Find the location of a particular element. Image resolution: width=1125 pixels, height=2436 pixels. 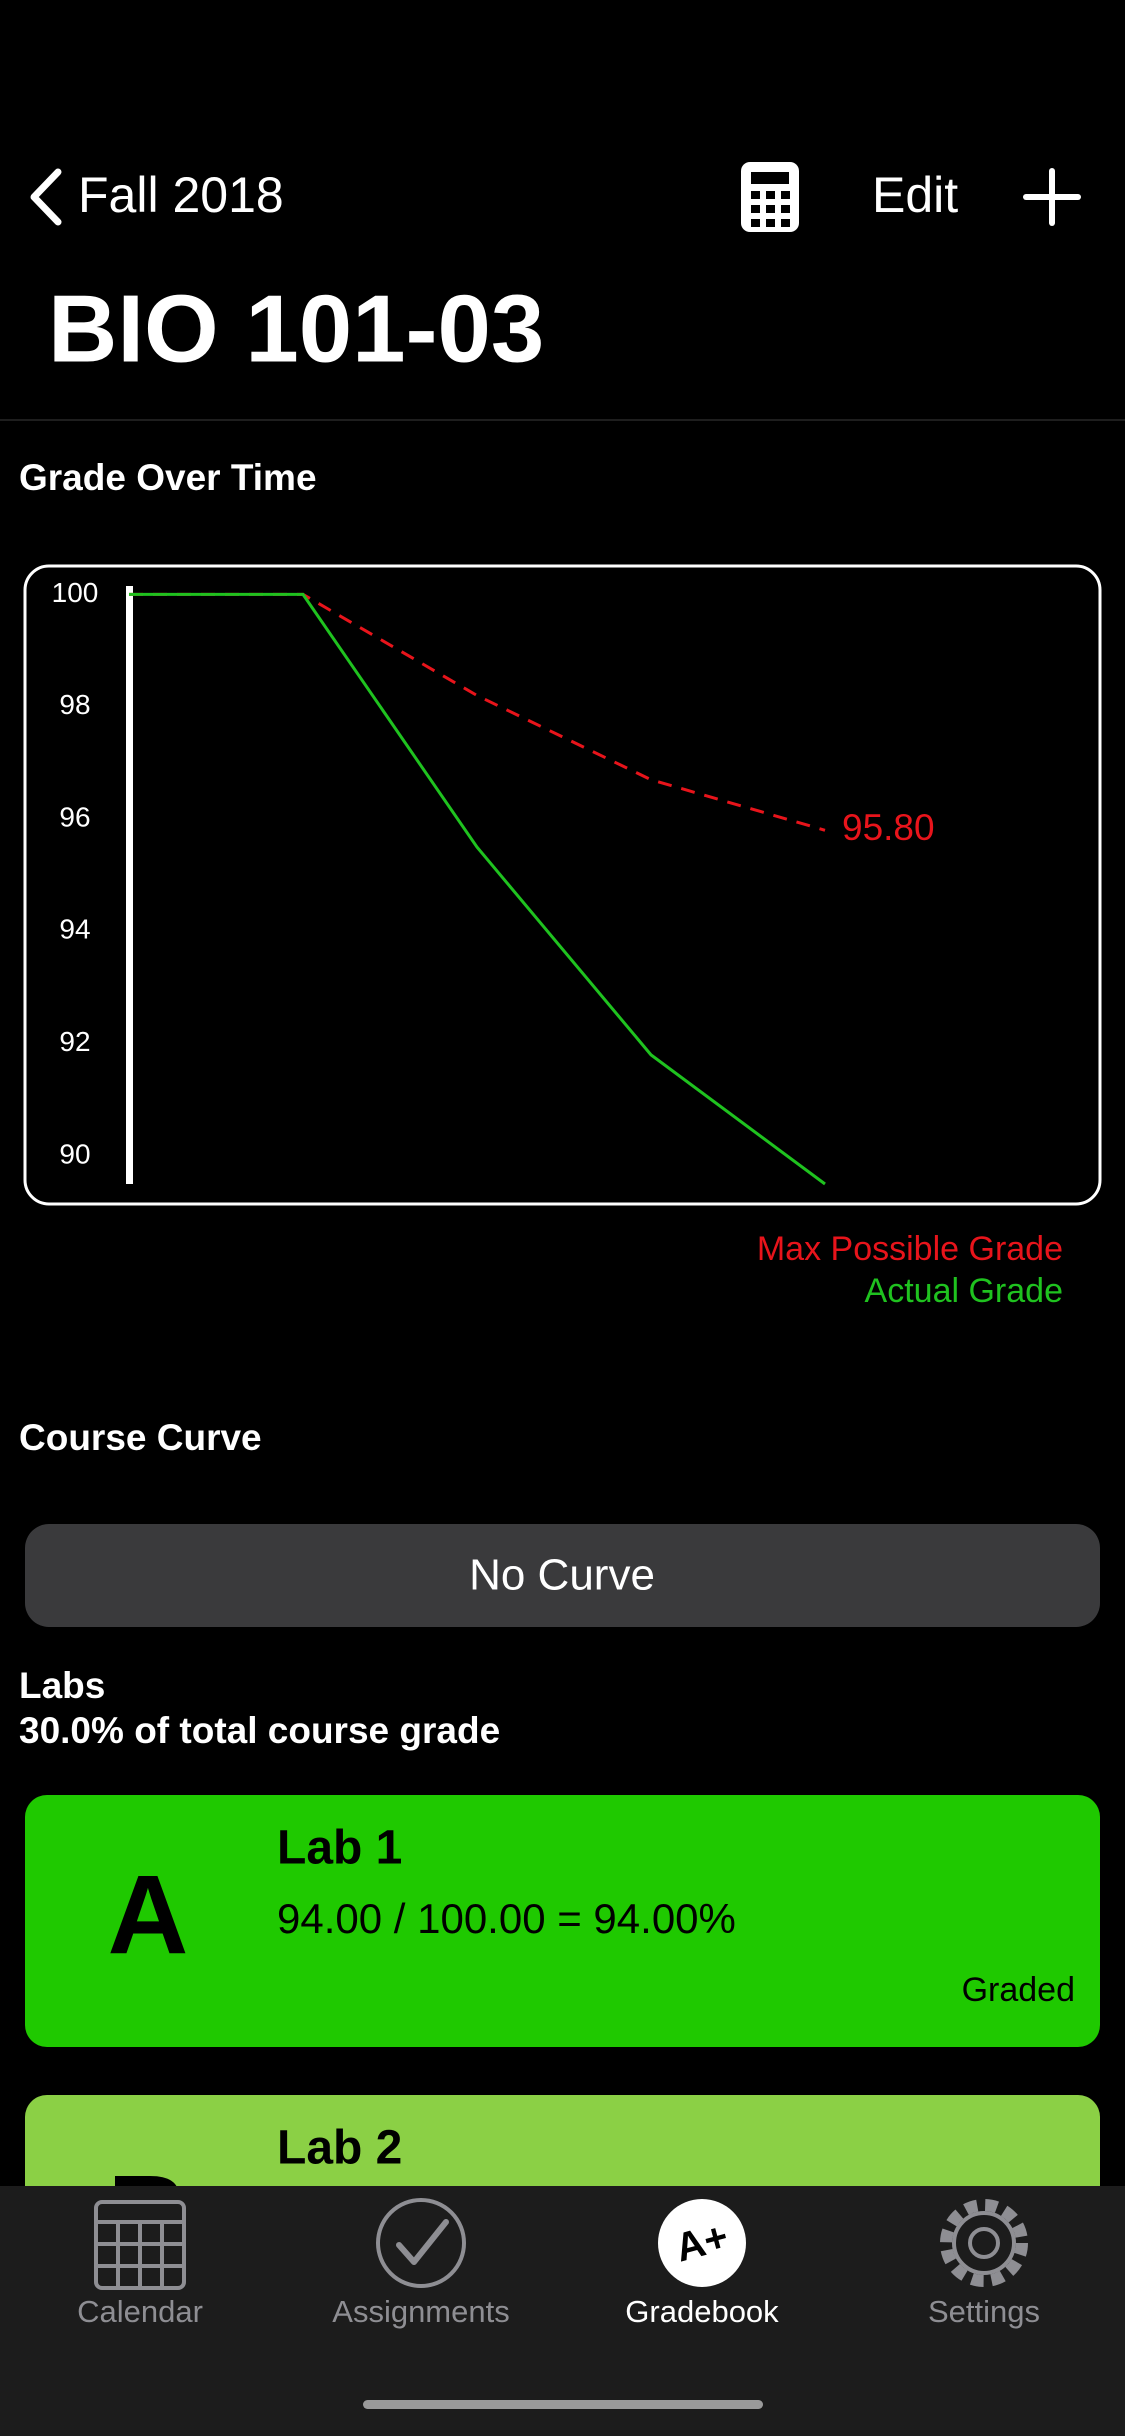

y-axis is located at coordinates (129, 885).